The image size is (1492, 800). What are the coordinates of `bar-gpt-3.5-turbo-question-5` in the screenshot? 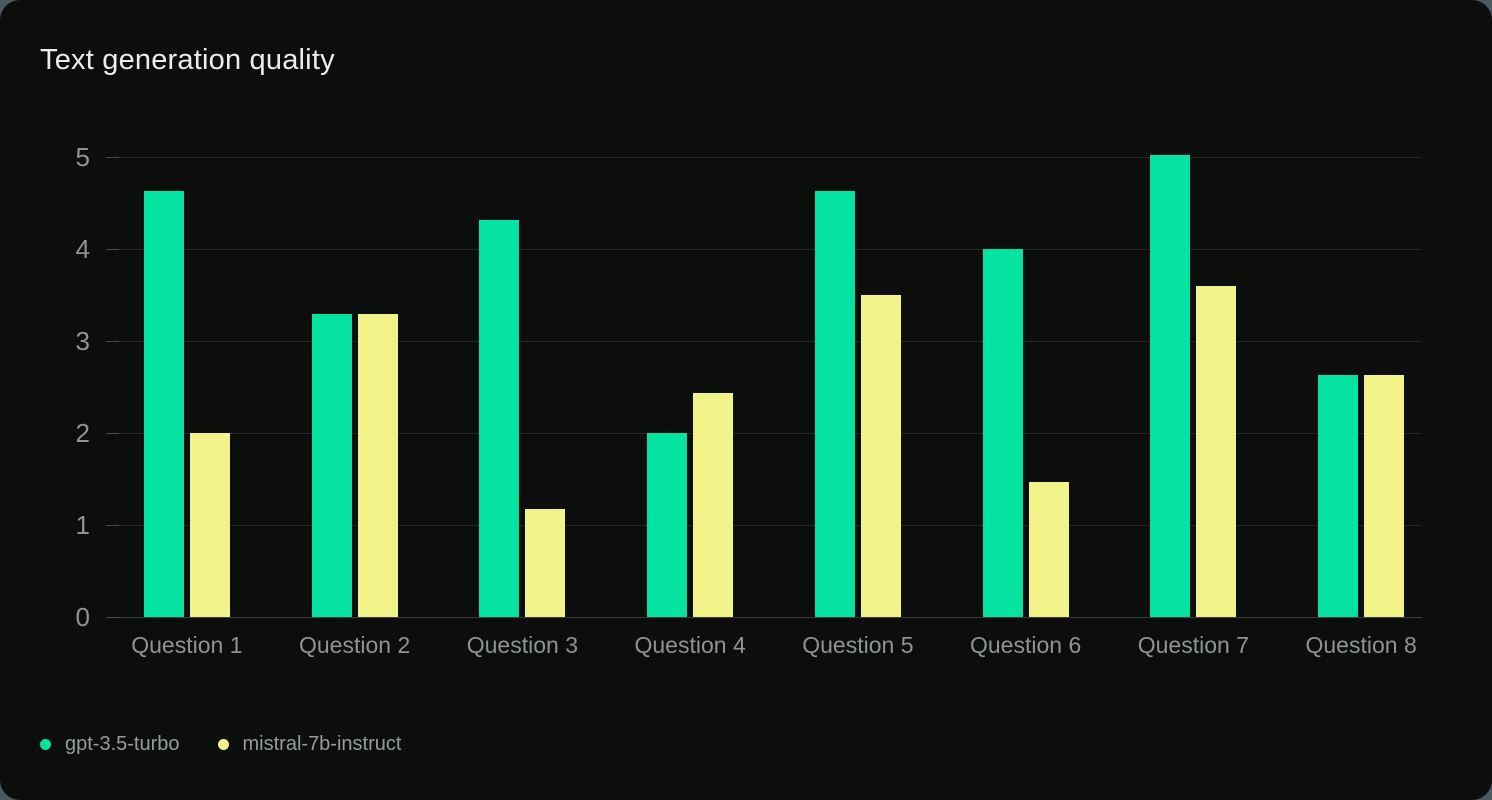 It's located at (834, 404).